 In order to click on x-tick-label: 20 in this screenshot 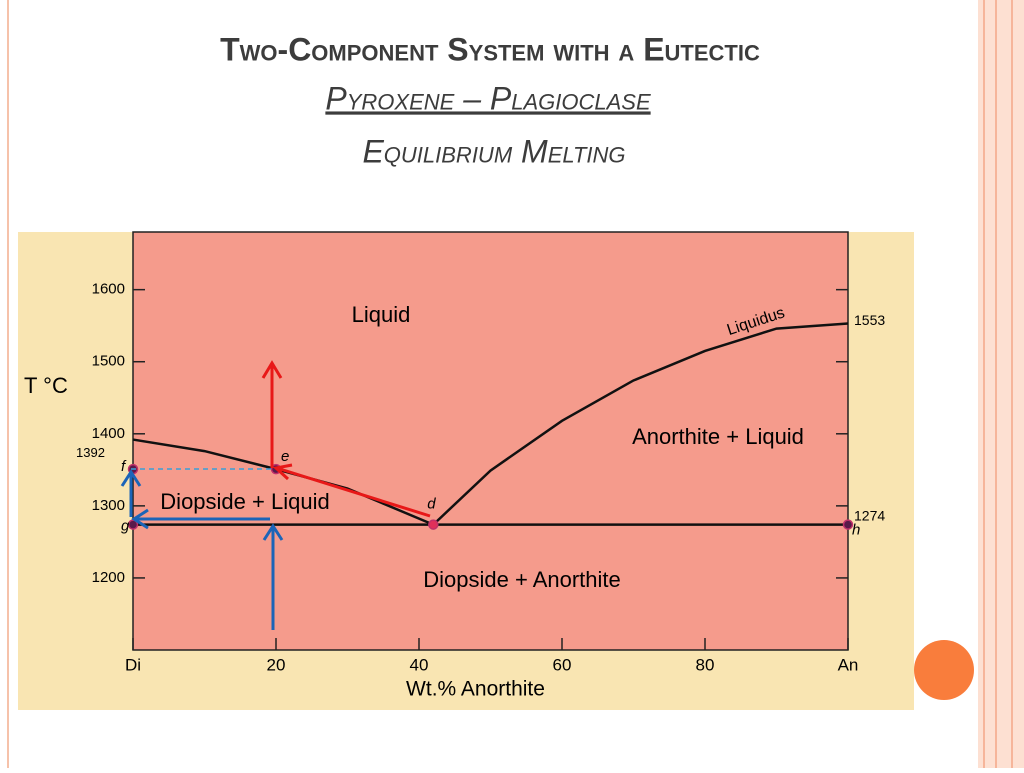, I will do `click(276, 664)`.